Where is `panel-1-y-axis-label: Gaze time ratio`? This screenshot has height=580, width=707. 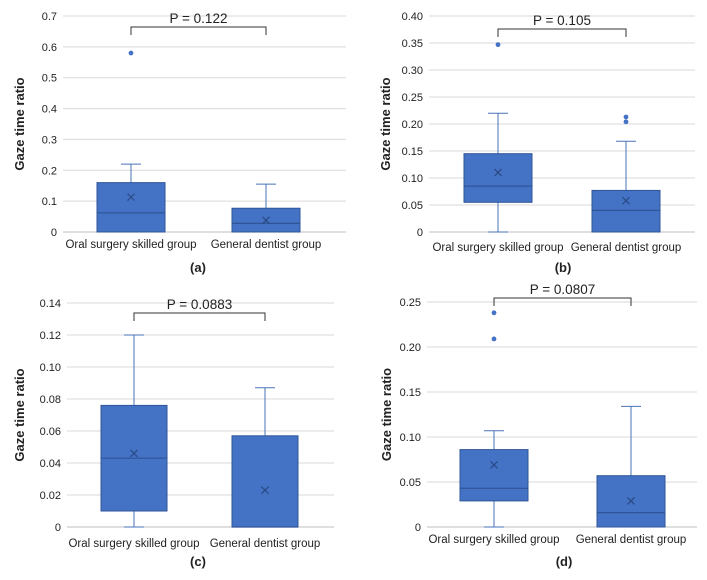 panel-1-y-axis-label: Gaze time ratio is located at coordinates (19, 123).